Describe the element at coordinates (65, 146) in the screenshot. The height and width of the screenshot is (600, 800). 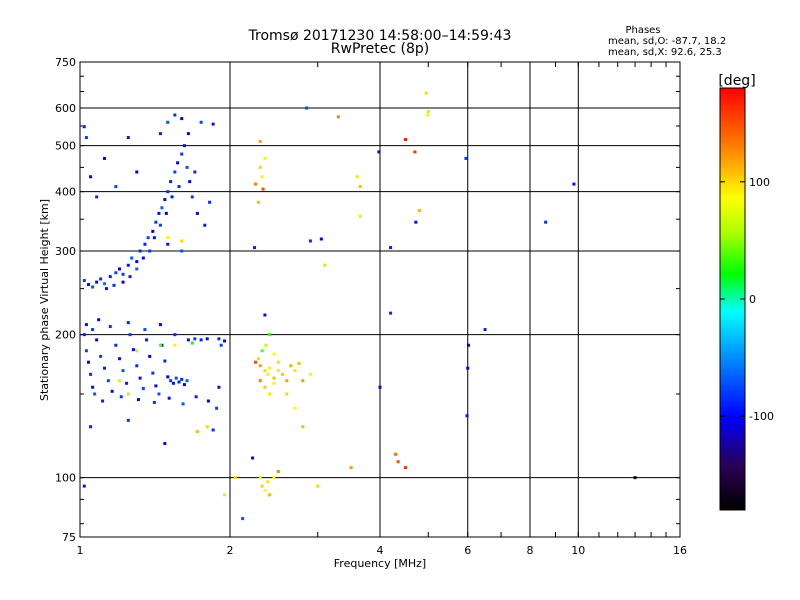
I see `y-tick-label: 500` at that location.